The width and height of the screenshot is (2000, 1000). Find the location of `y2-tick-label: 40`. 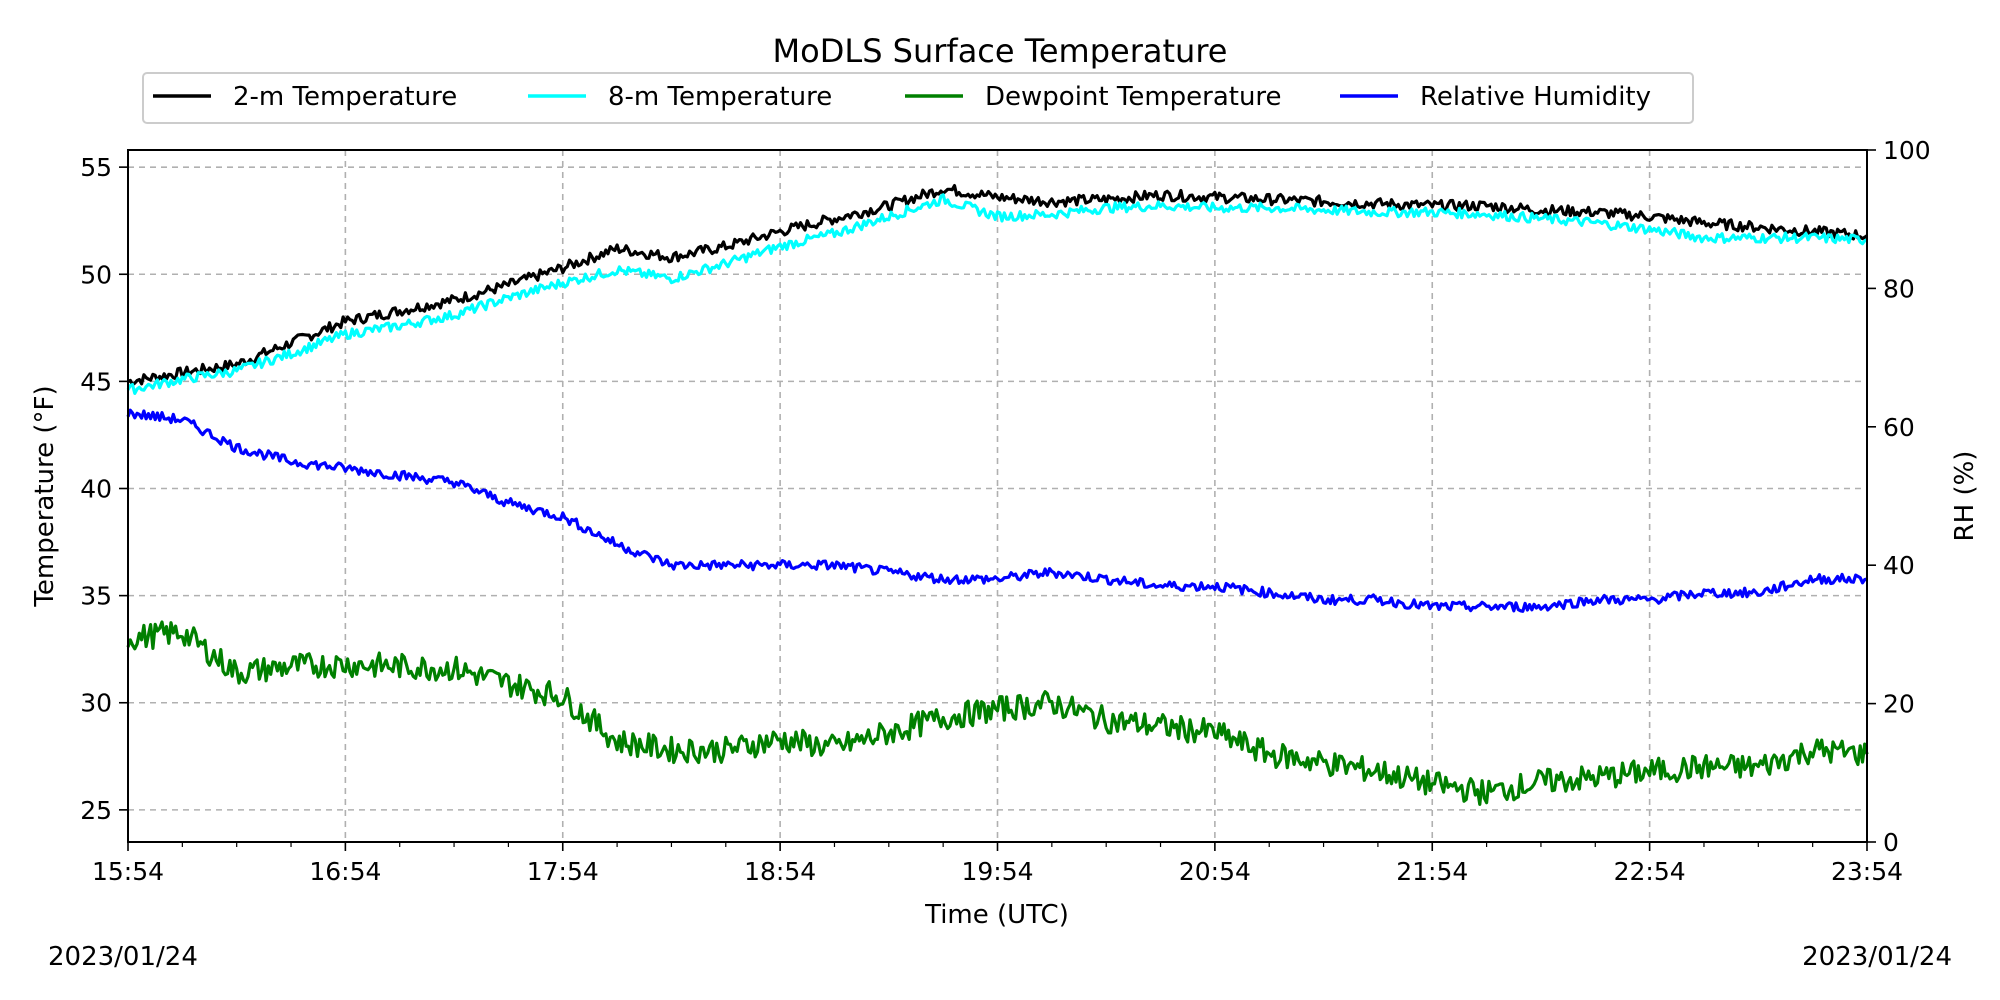

y2-tick-label: 40 is located at coordinates (1899, 565).